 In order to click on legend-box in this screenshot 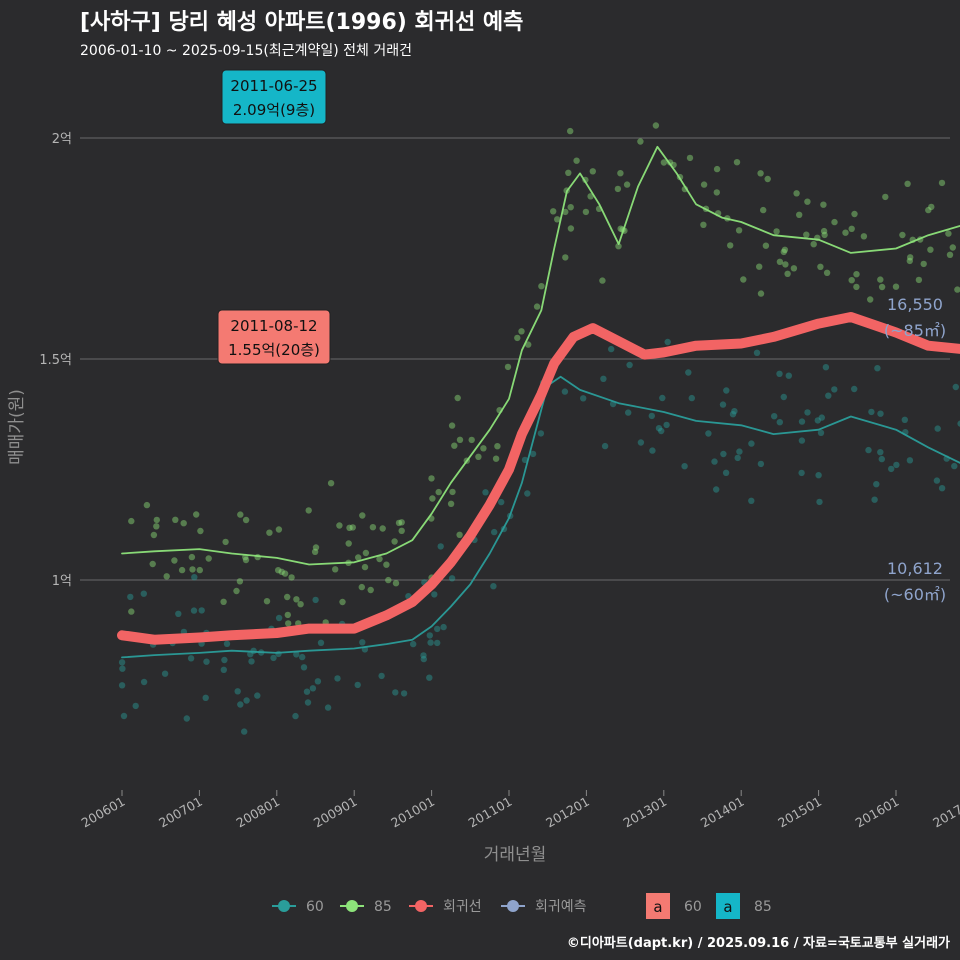, I will do `click(728, 906)`.